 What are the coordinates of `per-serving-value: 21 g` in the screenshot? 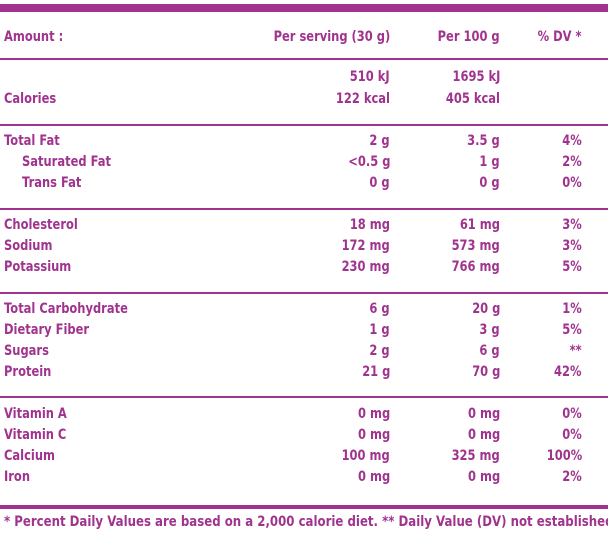 It's located at (375, 372).